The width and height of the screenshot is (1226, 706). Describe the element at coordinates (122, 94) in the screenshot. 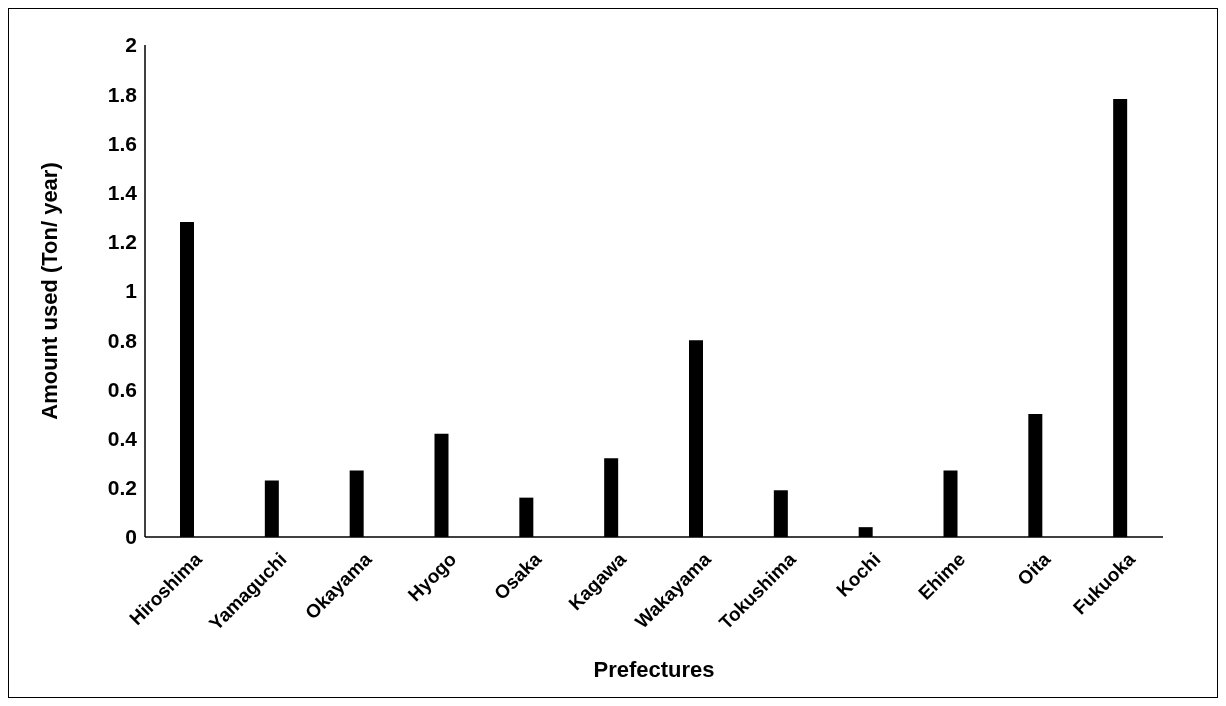

I see `y-tick-label: 1.8` at that location.